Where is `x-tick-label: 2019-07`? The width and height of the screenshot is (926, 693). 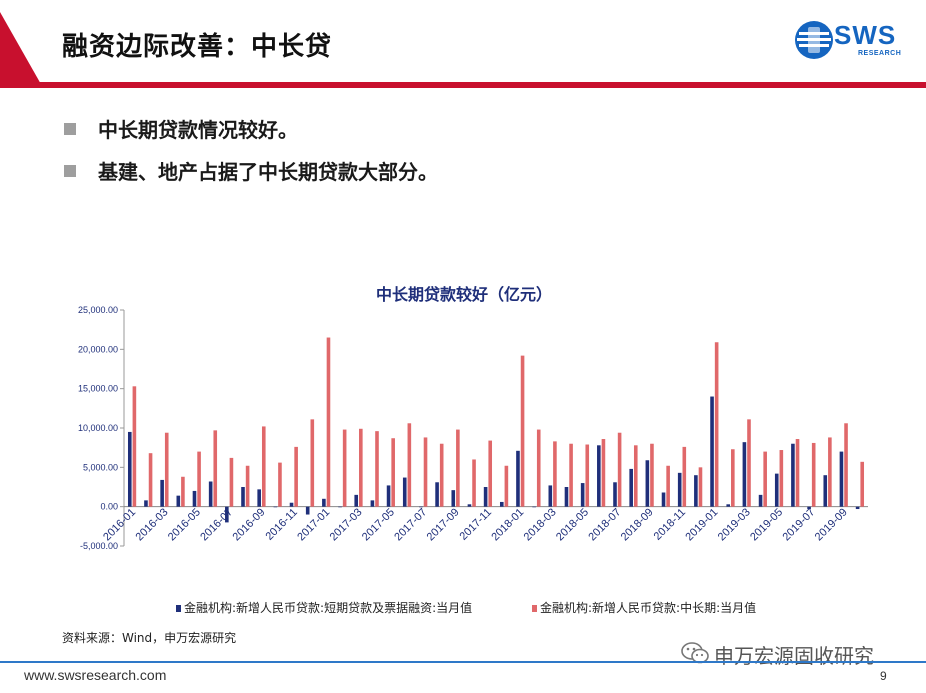 x-tick-label: 2019-07 is located at coordinates (798, 524).